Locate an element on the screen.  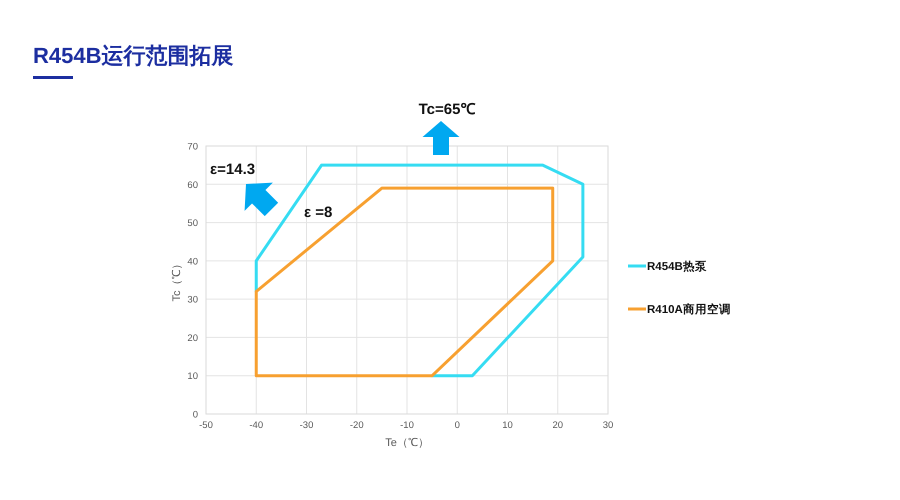
x-tick-label: -40 is located at coordinates (256, 425).